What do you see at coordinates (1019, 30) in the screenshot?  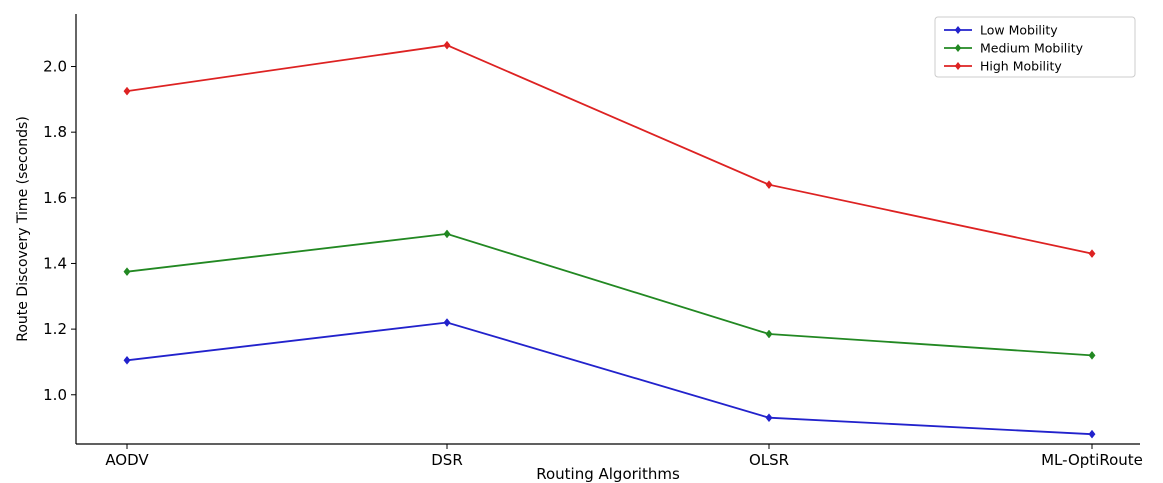 I see `legend-label-low-mobility: Low Mobility` at bounding box center [1019, 30].